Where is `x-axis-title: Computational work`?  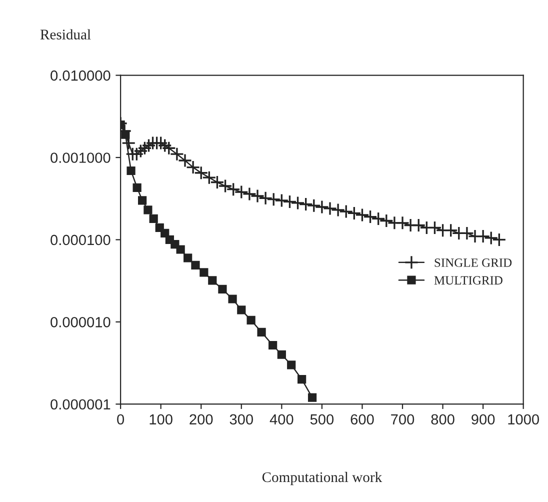
x-axis-title: Computational work is located at coordinates (322, 479).